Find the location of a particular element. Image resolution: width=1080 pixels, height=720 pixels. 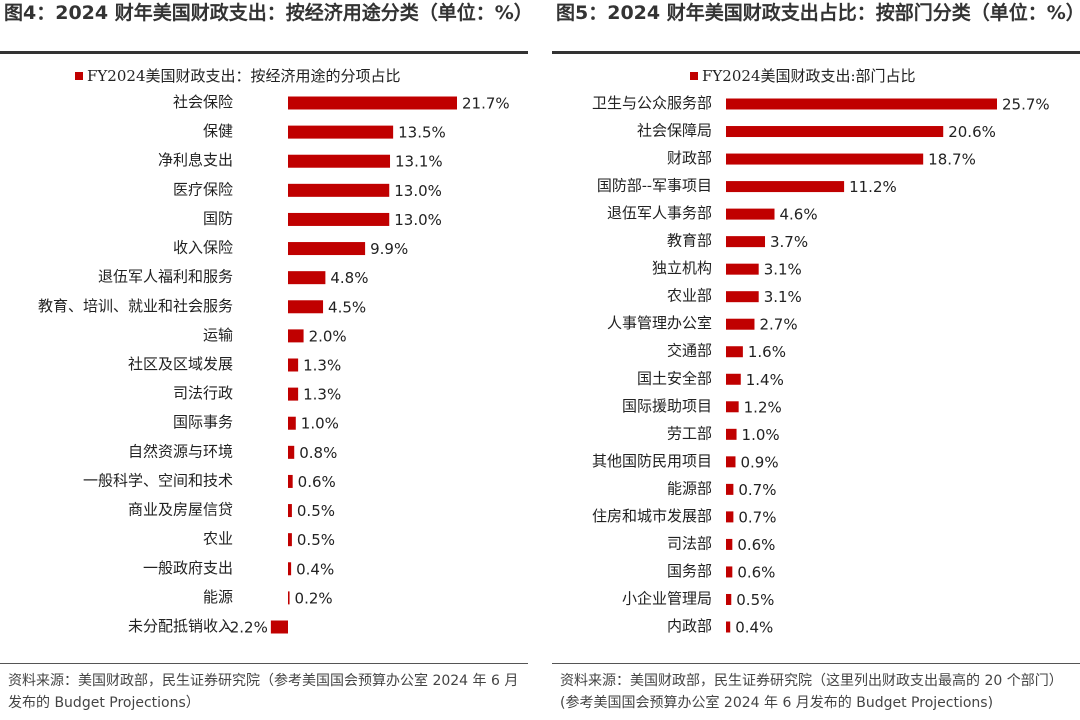

category-label: 农业部 is located at coordinates (689, 296).